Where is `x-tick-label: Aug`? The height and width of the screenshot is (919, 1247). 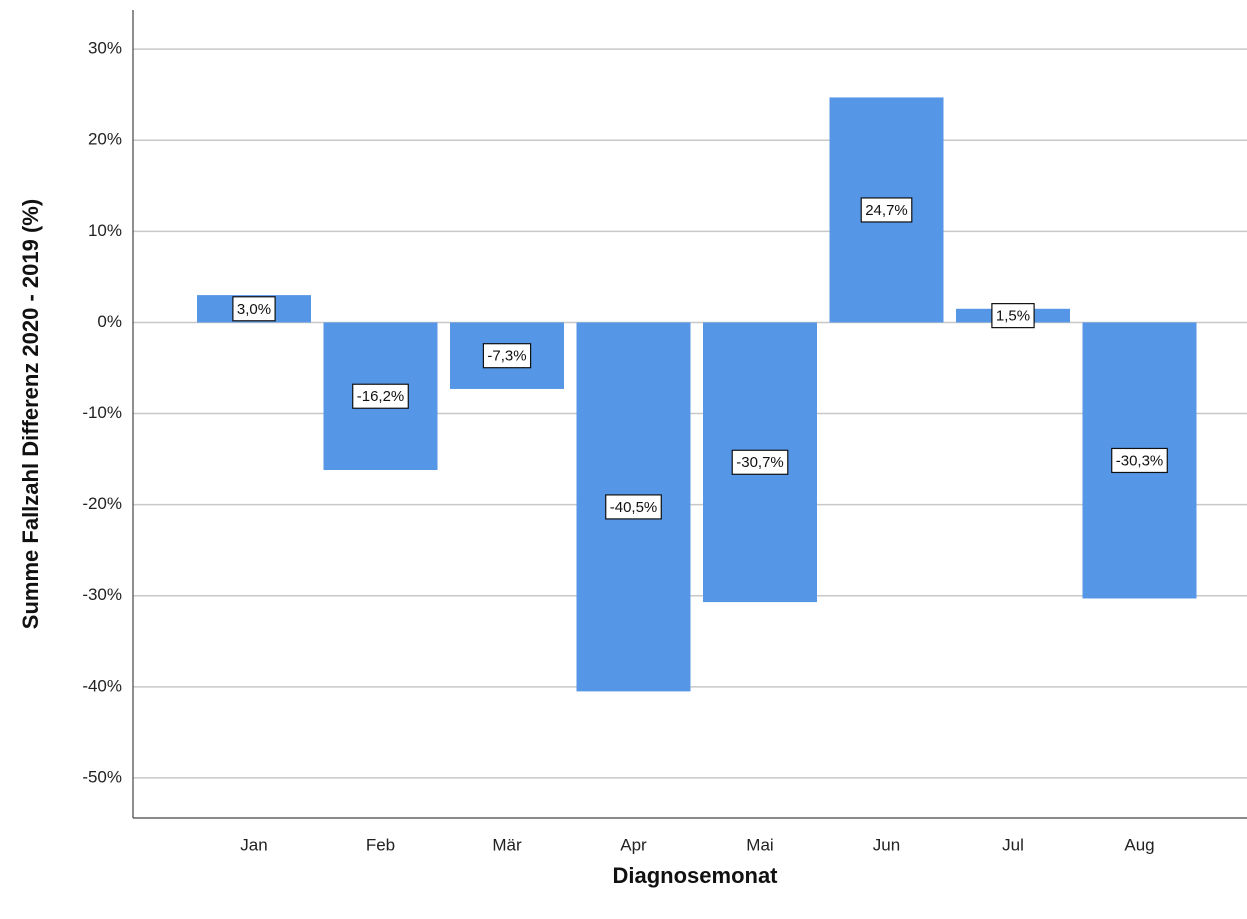
x-tick-label: Aug is located at coordinates (1139, 844).